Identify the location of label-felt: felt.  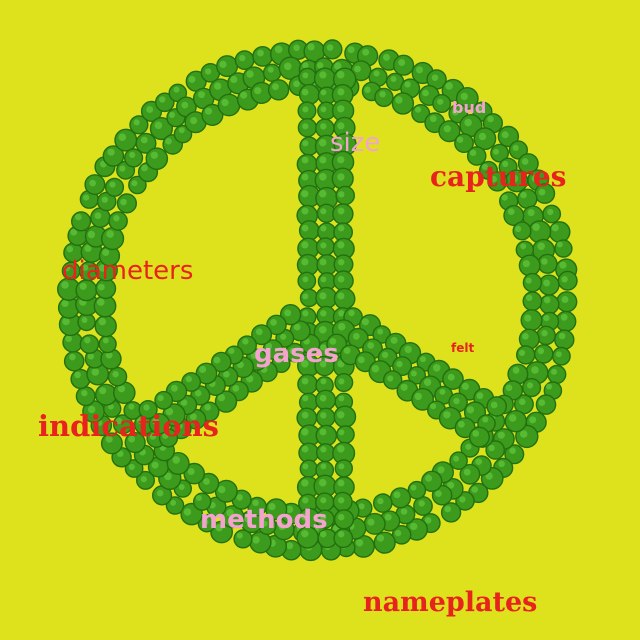
(463, 348).